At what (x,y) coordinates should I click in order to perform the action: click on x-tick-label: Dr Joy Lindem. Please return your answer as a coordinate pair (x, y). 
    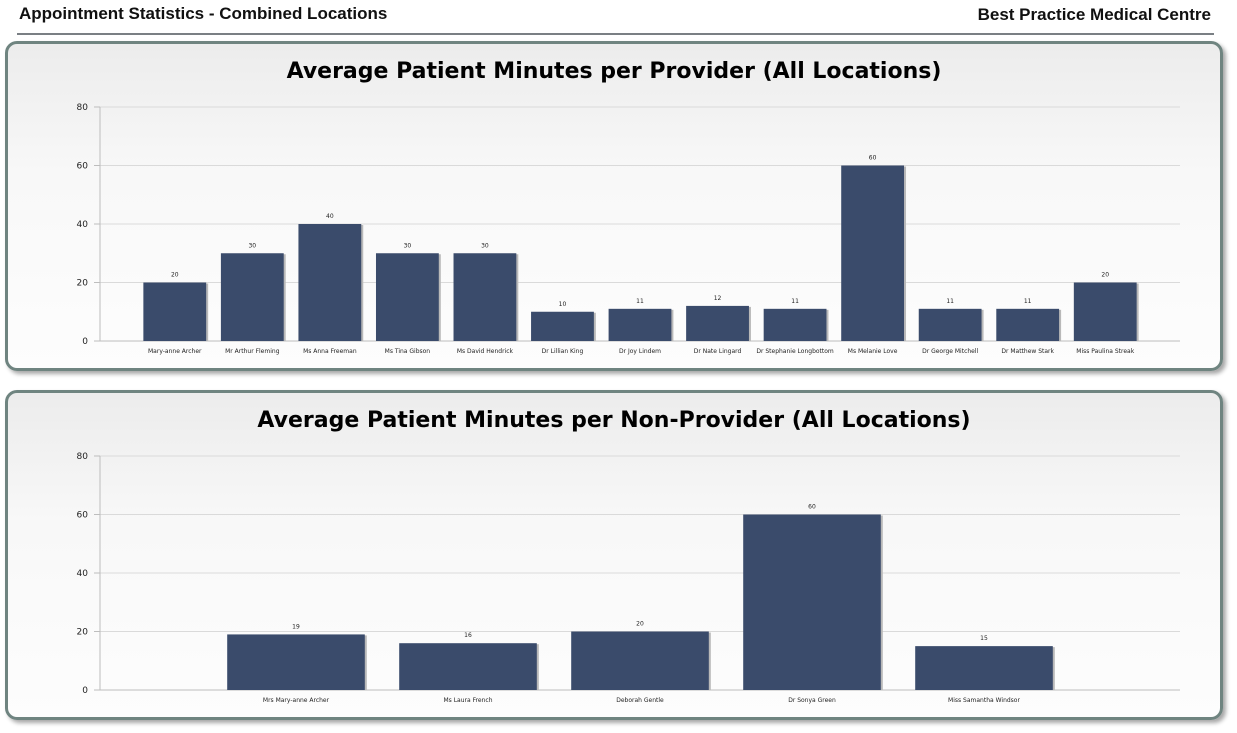
    Looking at the image, I should click on (640, 351).